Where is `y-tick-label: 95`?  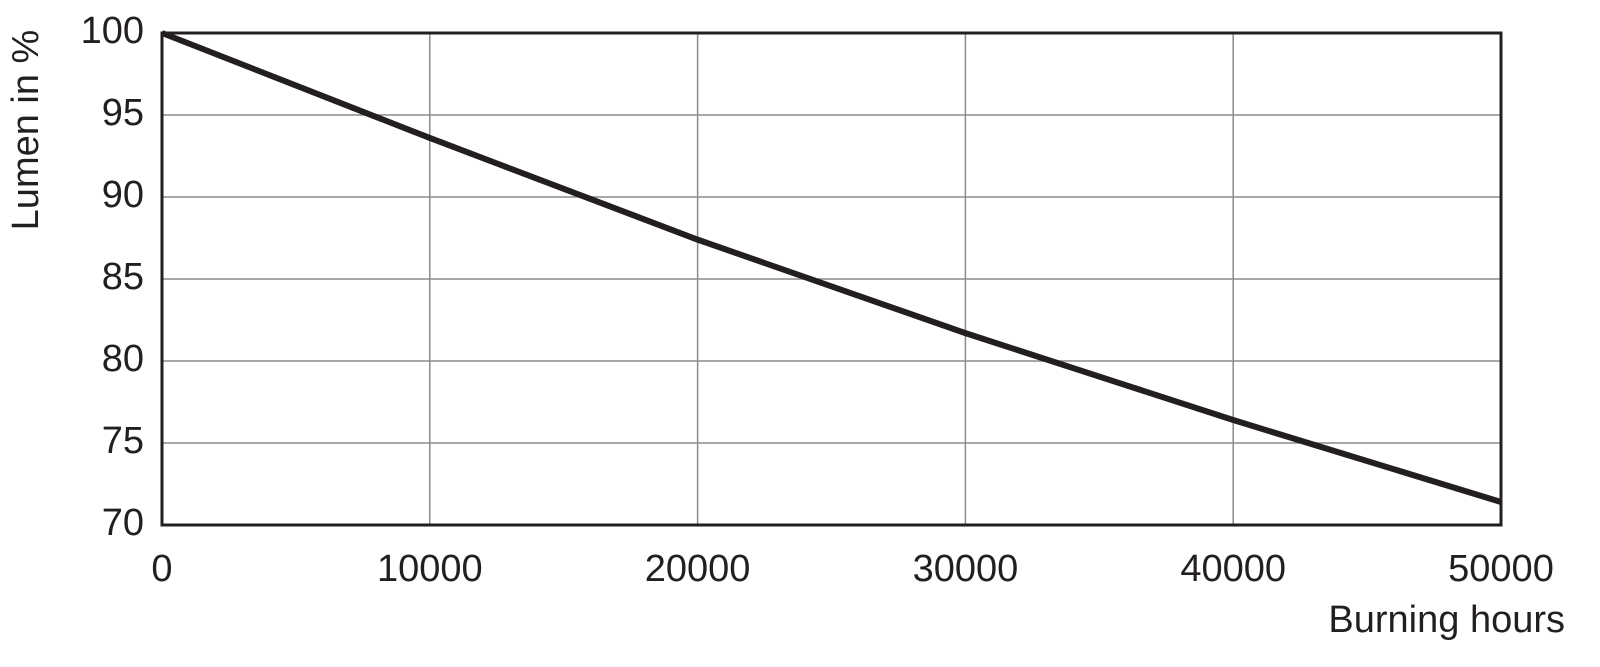 y-tick-label: 95 is located at coordinates (123, 113).